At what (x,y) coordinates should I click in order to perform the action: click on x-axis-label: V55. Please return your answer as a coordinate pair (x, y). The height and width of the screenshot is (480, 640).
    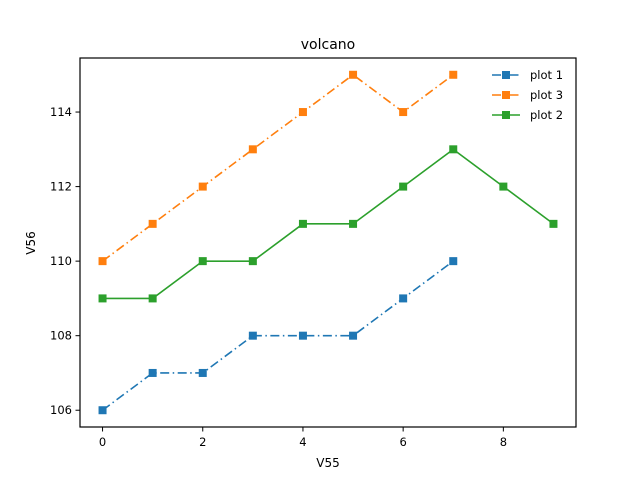
    Looking at the image, I should click on (327, 463).